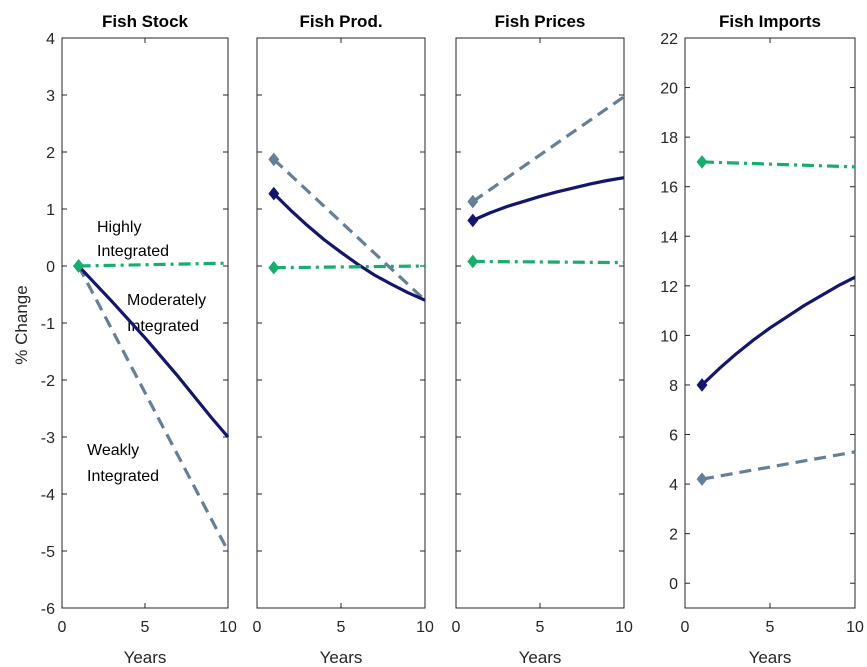 This screenshot has height=667, width=867. What do you see at coordinates (48, 495) in the screenshot?
I see `y-tick-label: -4` at bounding box center [48, 495].